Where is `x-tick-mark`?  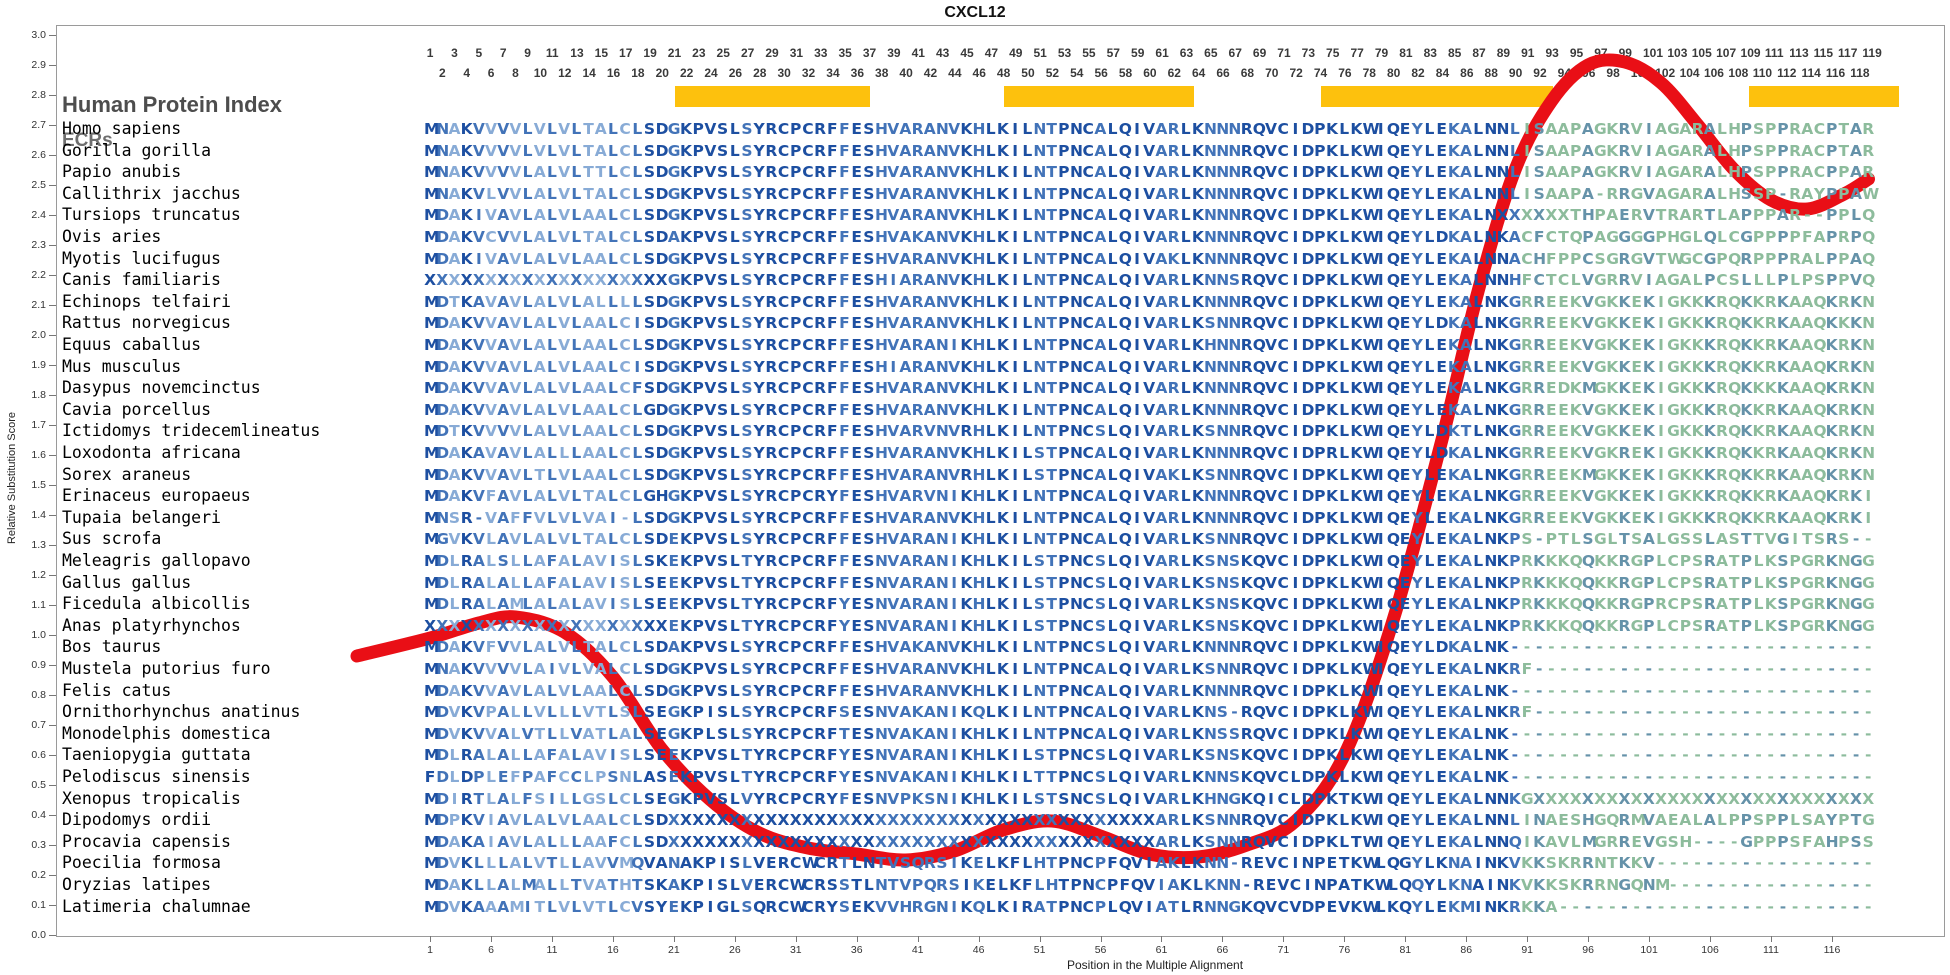
x-tick-mark is located at coordinates (1406, 939).